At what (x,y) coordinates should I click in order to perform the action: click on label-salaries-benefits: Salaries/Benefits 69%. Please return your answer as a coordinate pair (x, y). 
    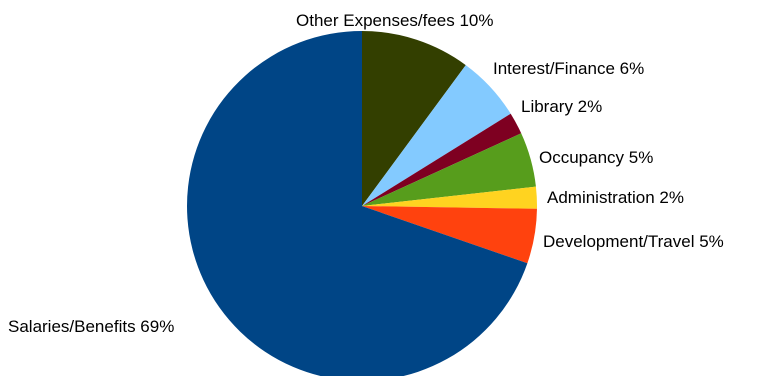
    Looking at the image, I should click on (91, 326).